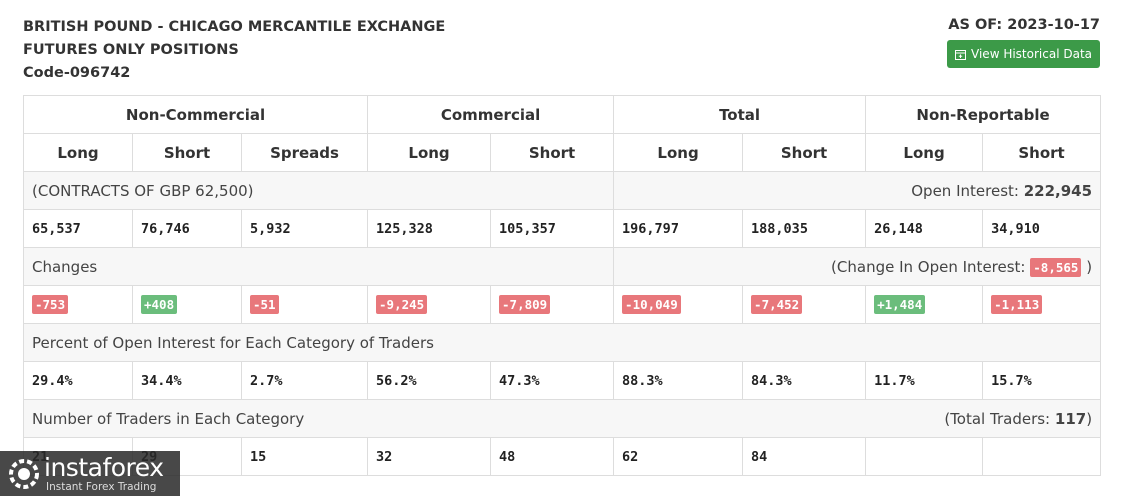  What do you see at coordinates (1089, 418) in the screenshot?
I see `total-traders-close: )` at bounding box center [1089, 418].